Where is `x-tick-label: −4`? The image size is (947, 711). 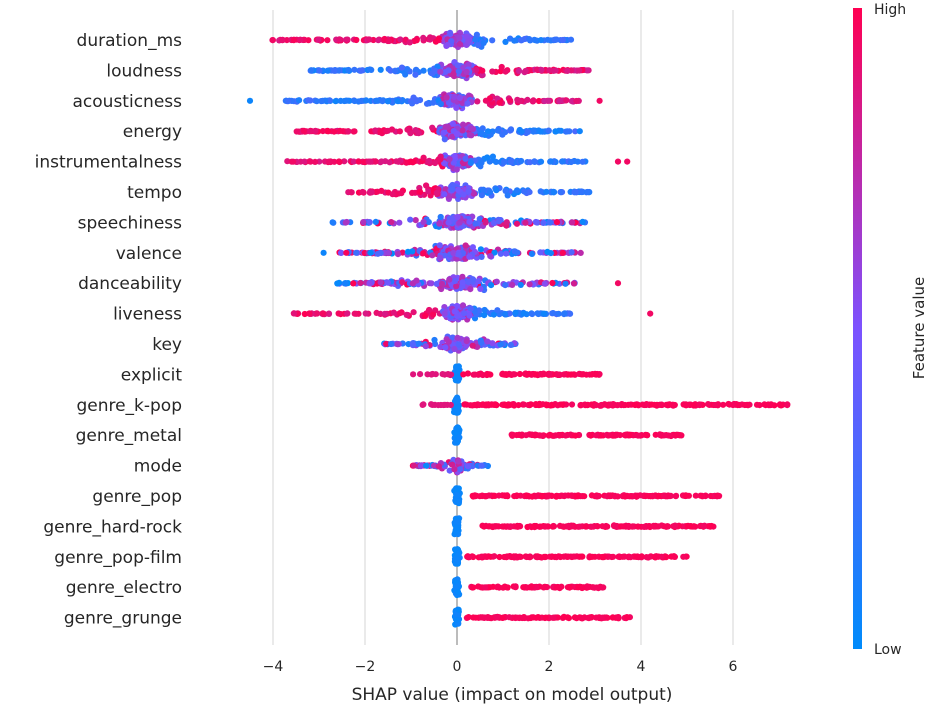 x-tick-label: −4 is located at coordinates (273, 667).